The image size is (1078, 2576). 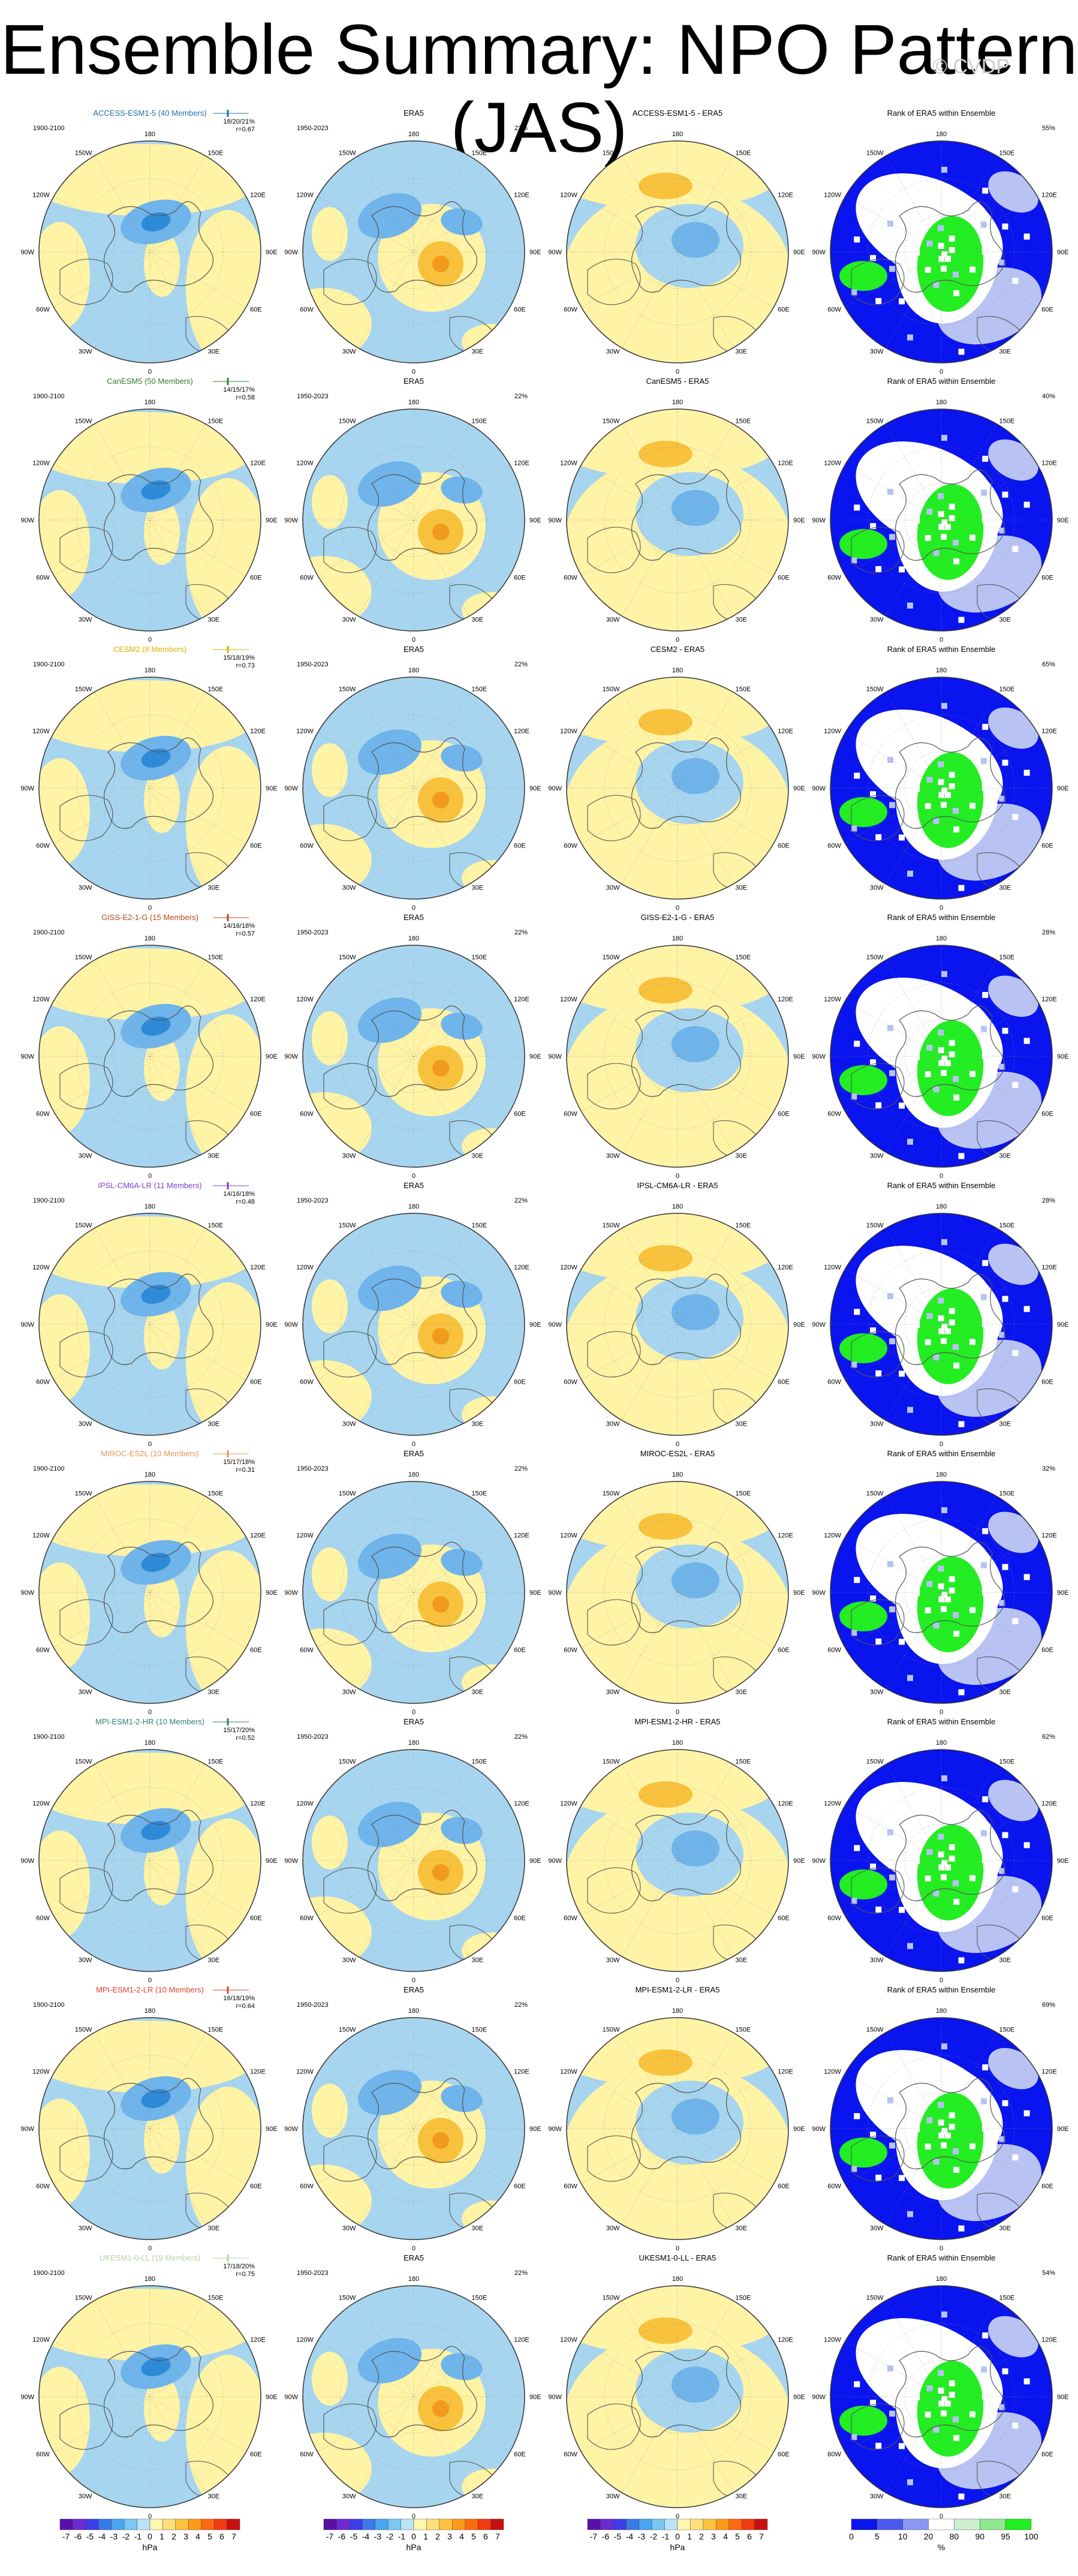 I want to click on colorbar-tick-label: -1, so click(x=138, y=2536).